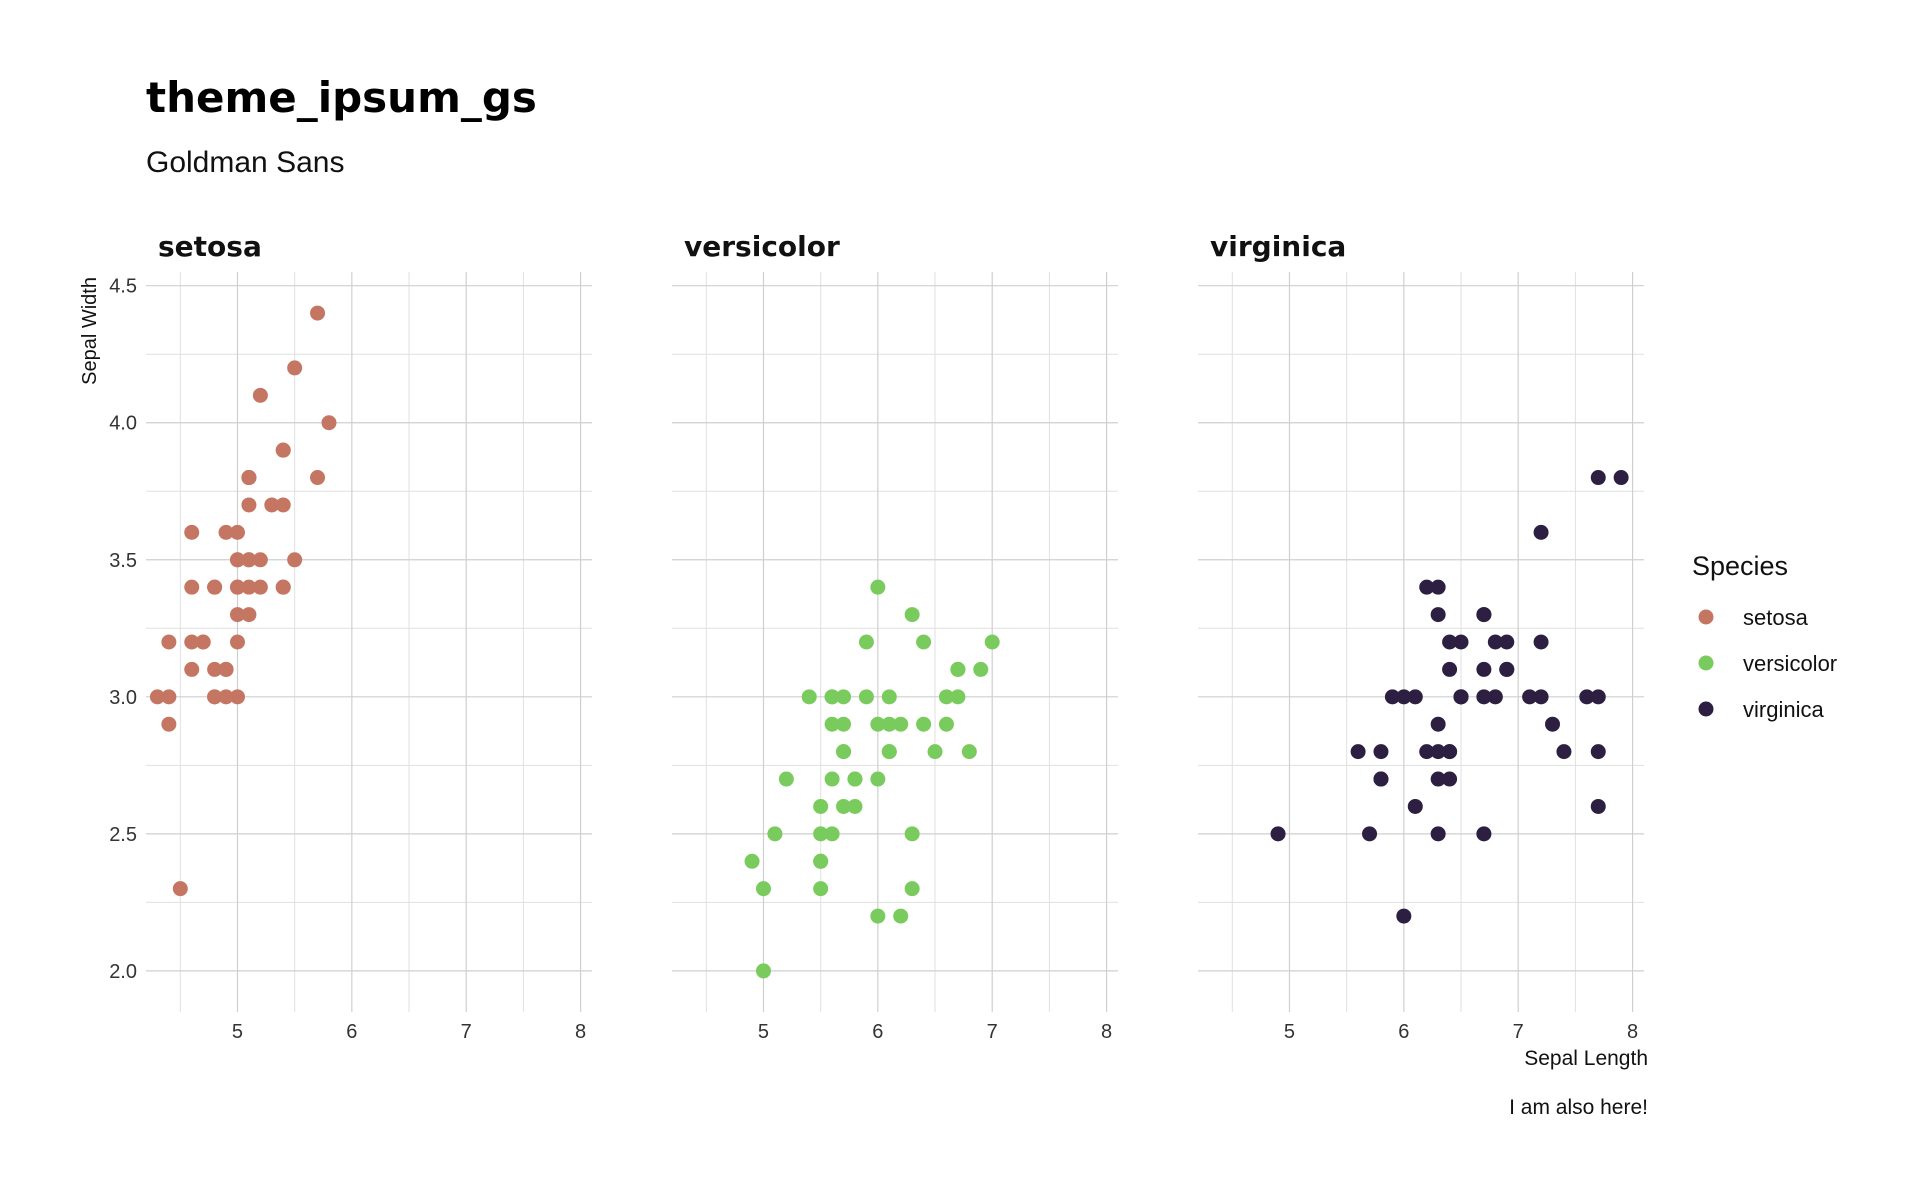 The width and height of the screenshot is (1920, 1186). What do you see at coordinates (210, 246) in the screenshot?
I see `facet-title-setosa: setosa` at bounding box center [210, 246].